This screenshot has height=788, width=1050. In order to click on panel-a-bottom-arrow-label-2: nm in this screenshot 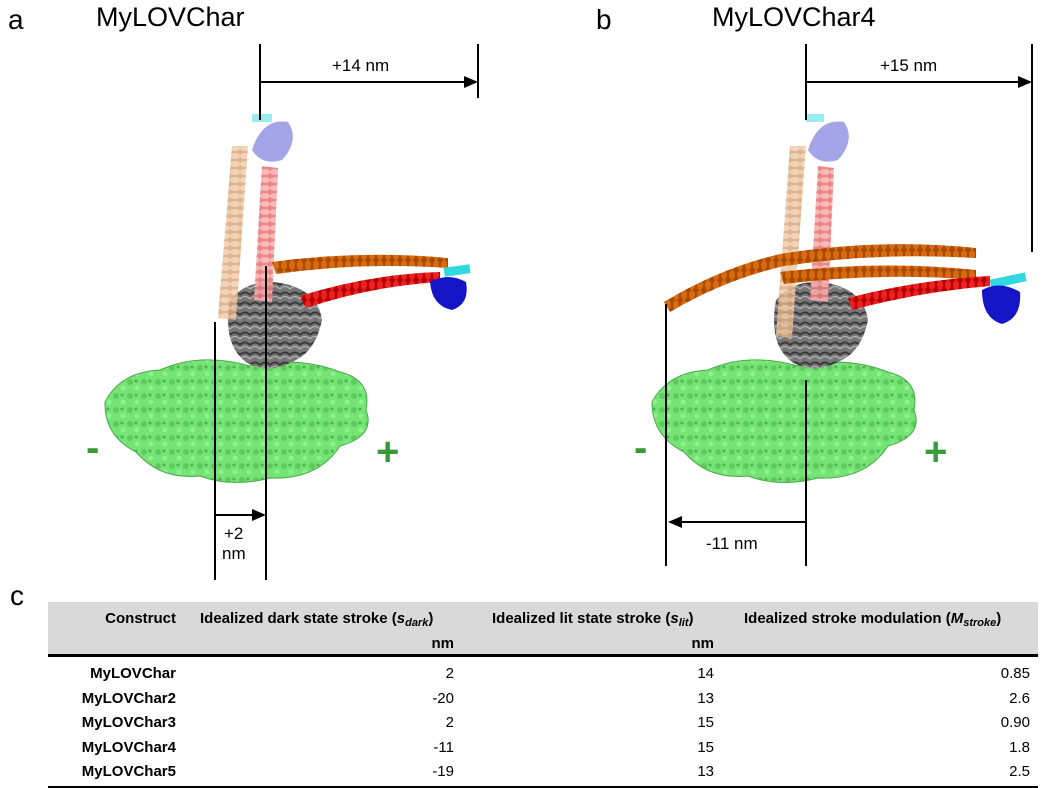, I will do `click(234, 553)`.